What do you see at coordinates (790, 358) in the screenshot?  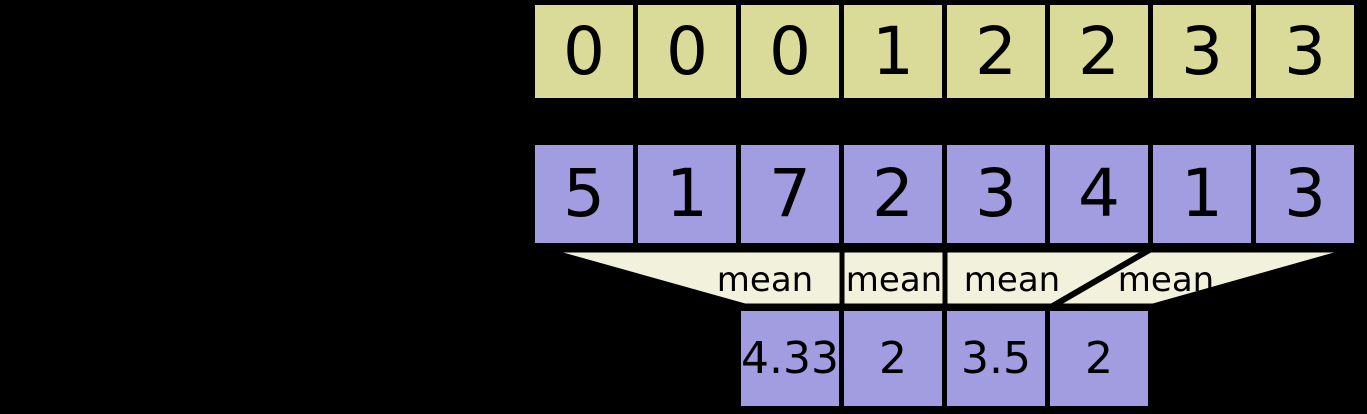 I see `result-cell: 4.33` at bounding box center [790, 358].